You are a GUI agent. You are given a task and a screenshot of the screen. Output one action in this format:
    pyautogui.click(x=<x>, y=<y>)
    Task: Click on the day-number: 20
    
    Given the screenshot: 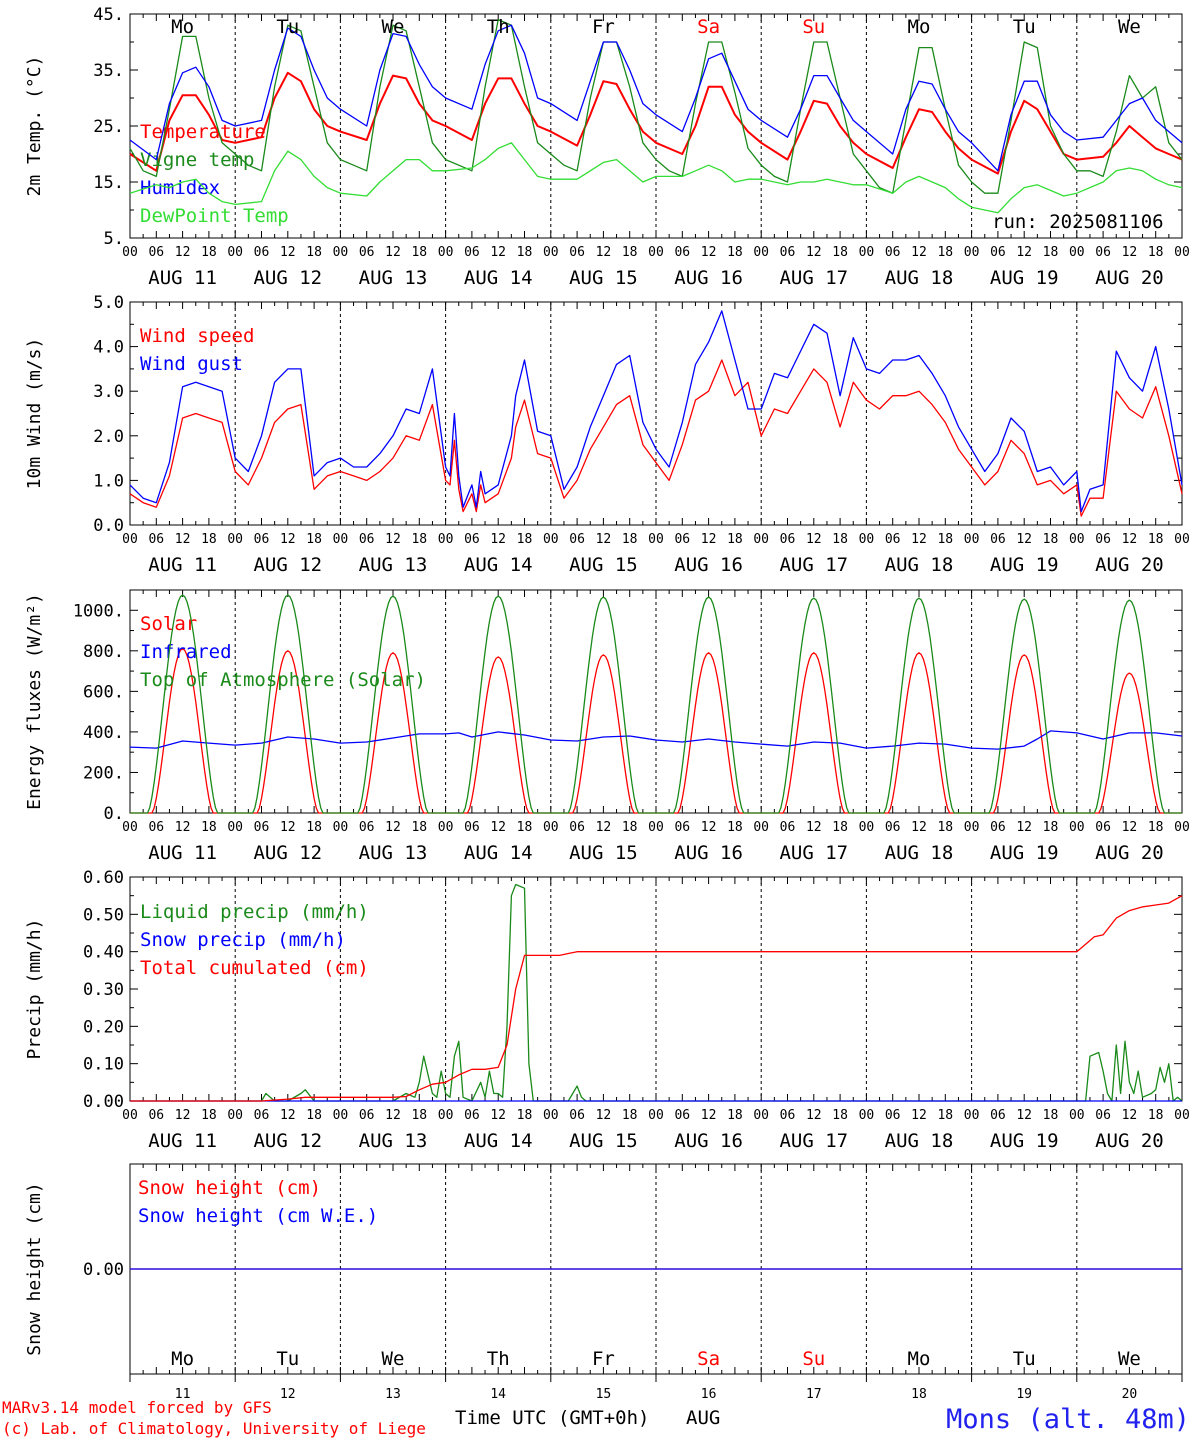 What is the action you would take?
    pyautogui.click(x=1130, y=1394)
    